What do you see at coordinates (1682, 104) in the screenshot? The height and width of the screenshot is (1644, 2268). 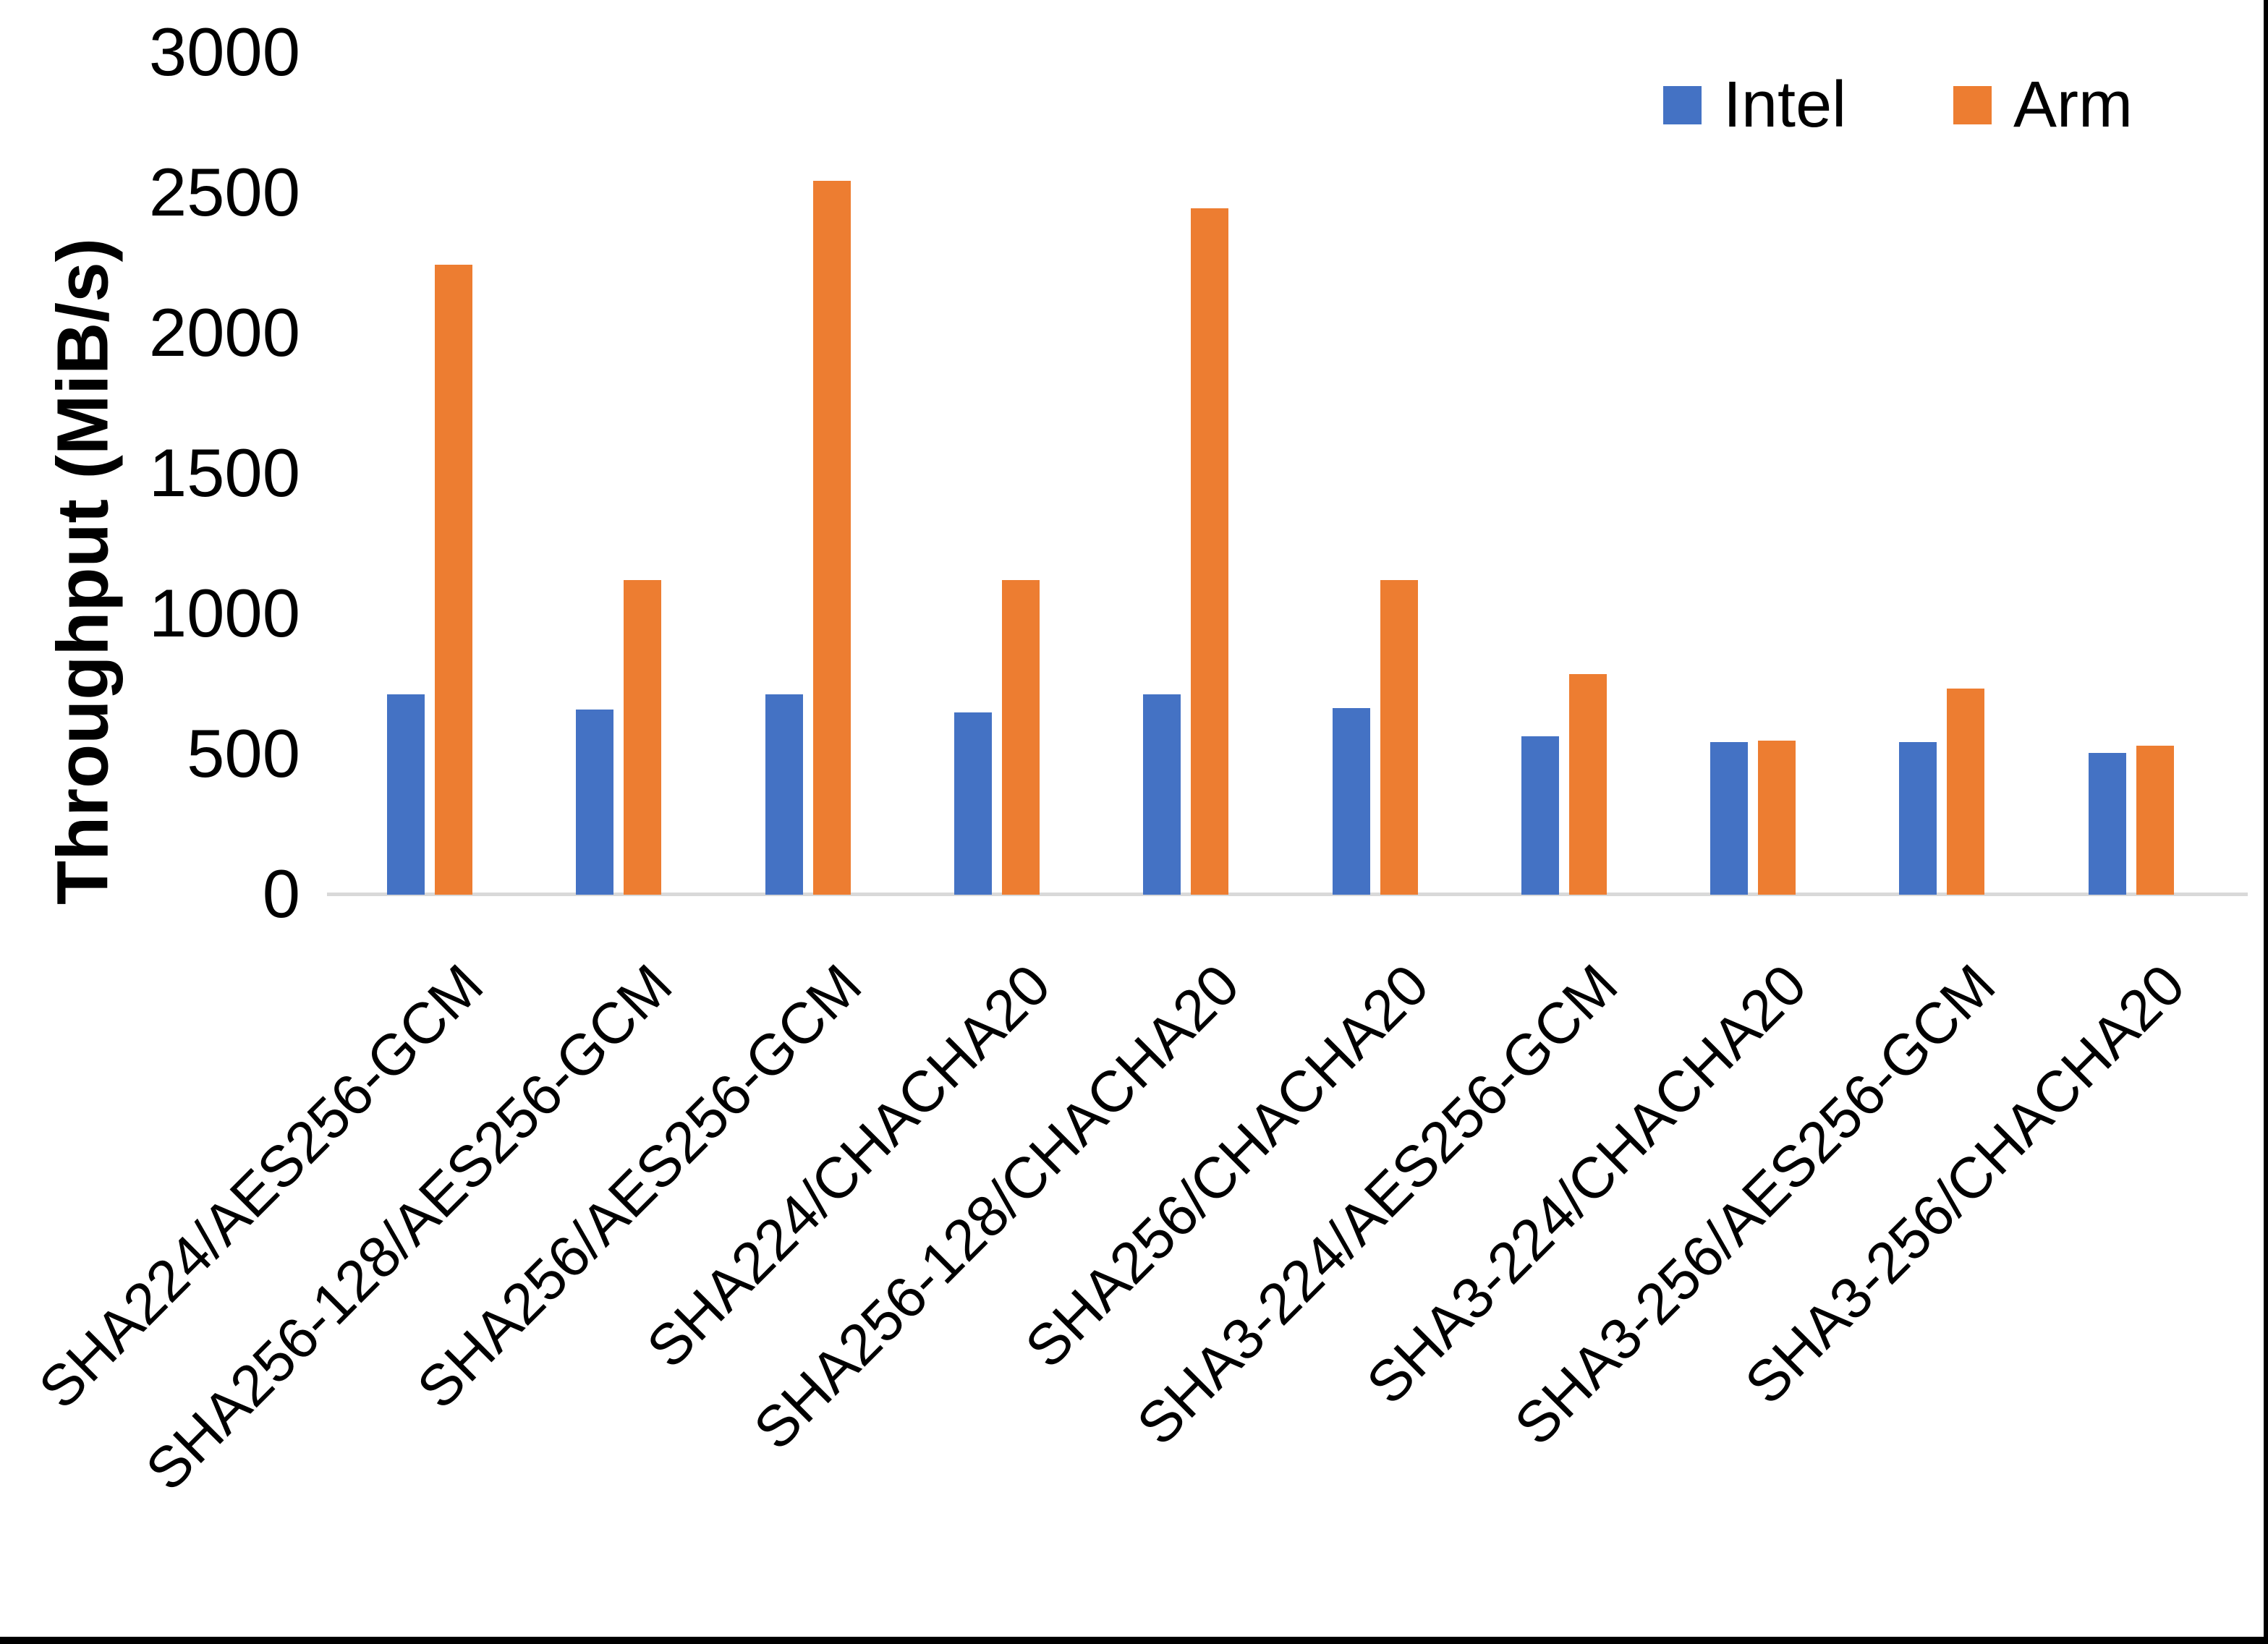 I see `legend-swatch-intel` at bounding box center [1682, 104].